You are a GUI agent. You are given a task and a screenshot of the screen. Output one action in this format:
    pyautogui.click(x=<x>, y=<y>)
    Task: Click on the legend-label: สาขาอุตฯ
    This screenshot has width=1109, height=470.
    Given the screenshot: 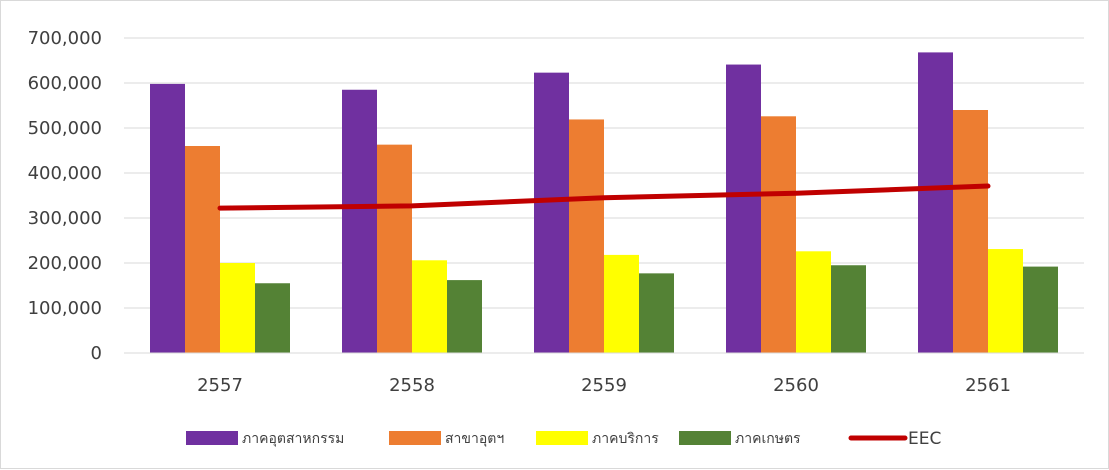 What is the action you would take?
    pyautogui.click(x=474, y=439)
    